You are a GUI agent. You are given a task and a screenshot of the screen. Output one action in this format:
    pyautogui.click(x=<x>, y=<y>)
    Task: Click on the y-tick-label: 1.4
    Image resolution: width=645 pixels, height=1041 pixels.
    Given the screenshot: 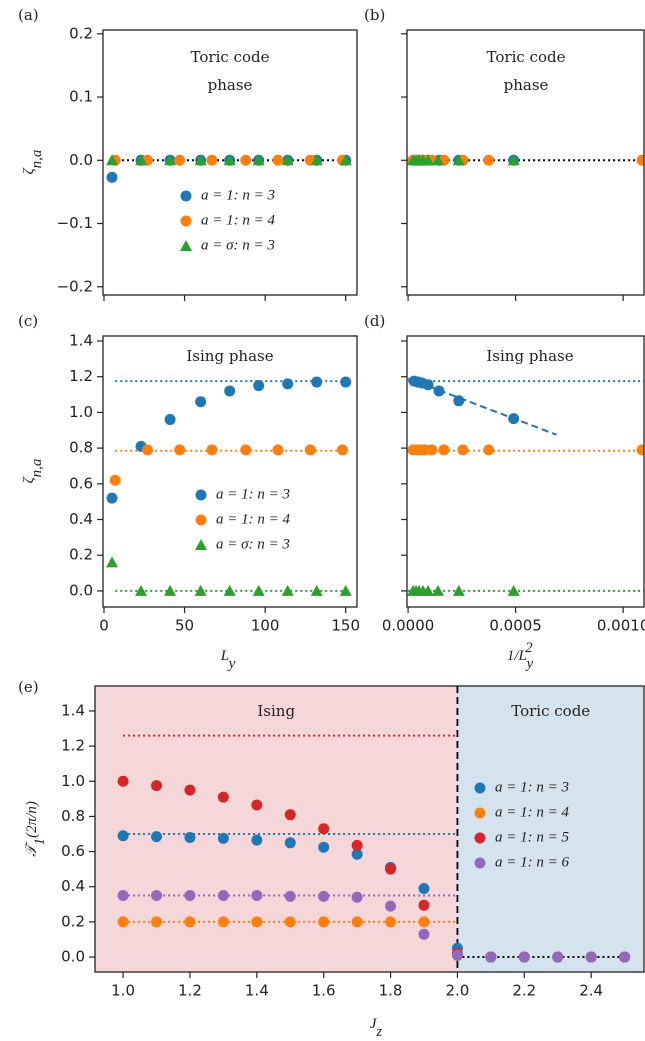 What is the action you would take?
    pyautogui.click(x=73, y=710)
    